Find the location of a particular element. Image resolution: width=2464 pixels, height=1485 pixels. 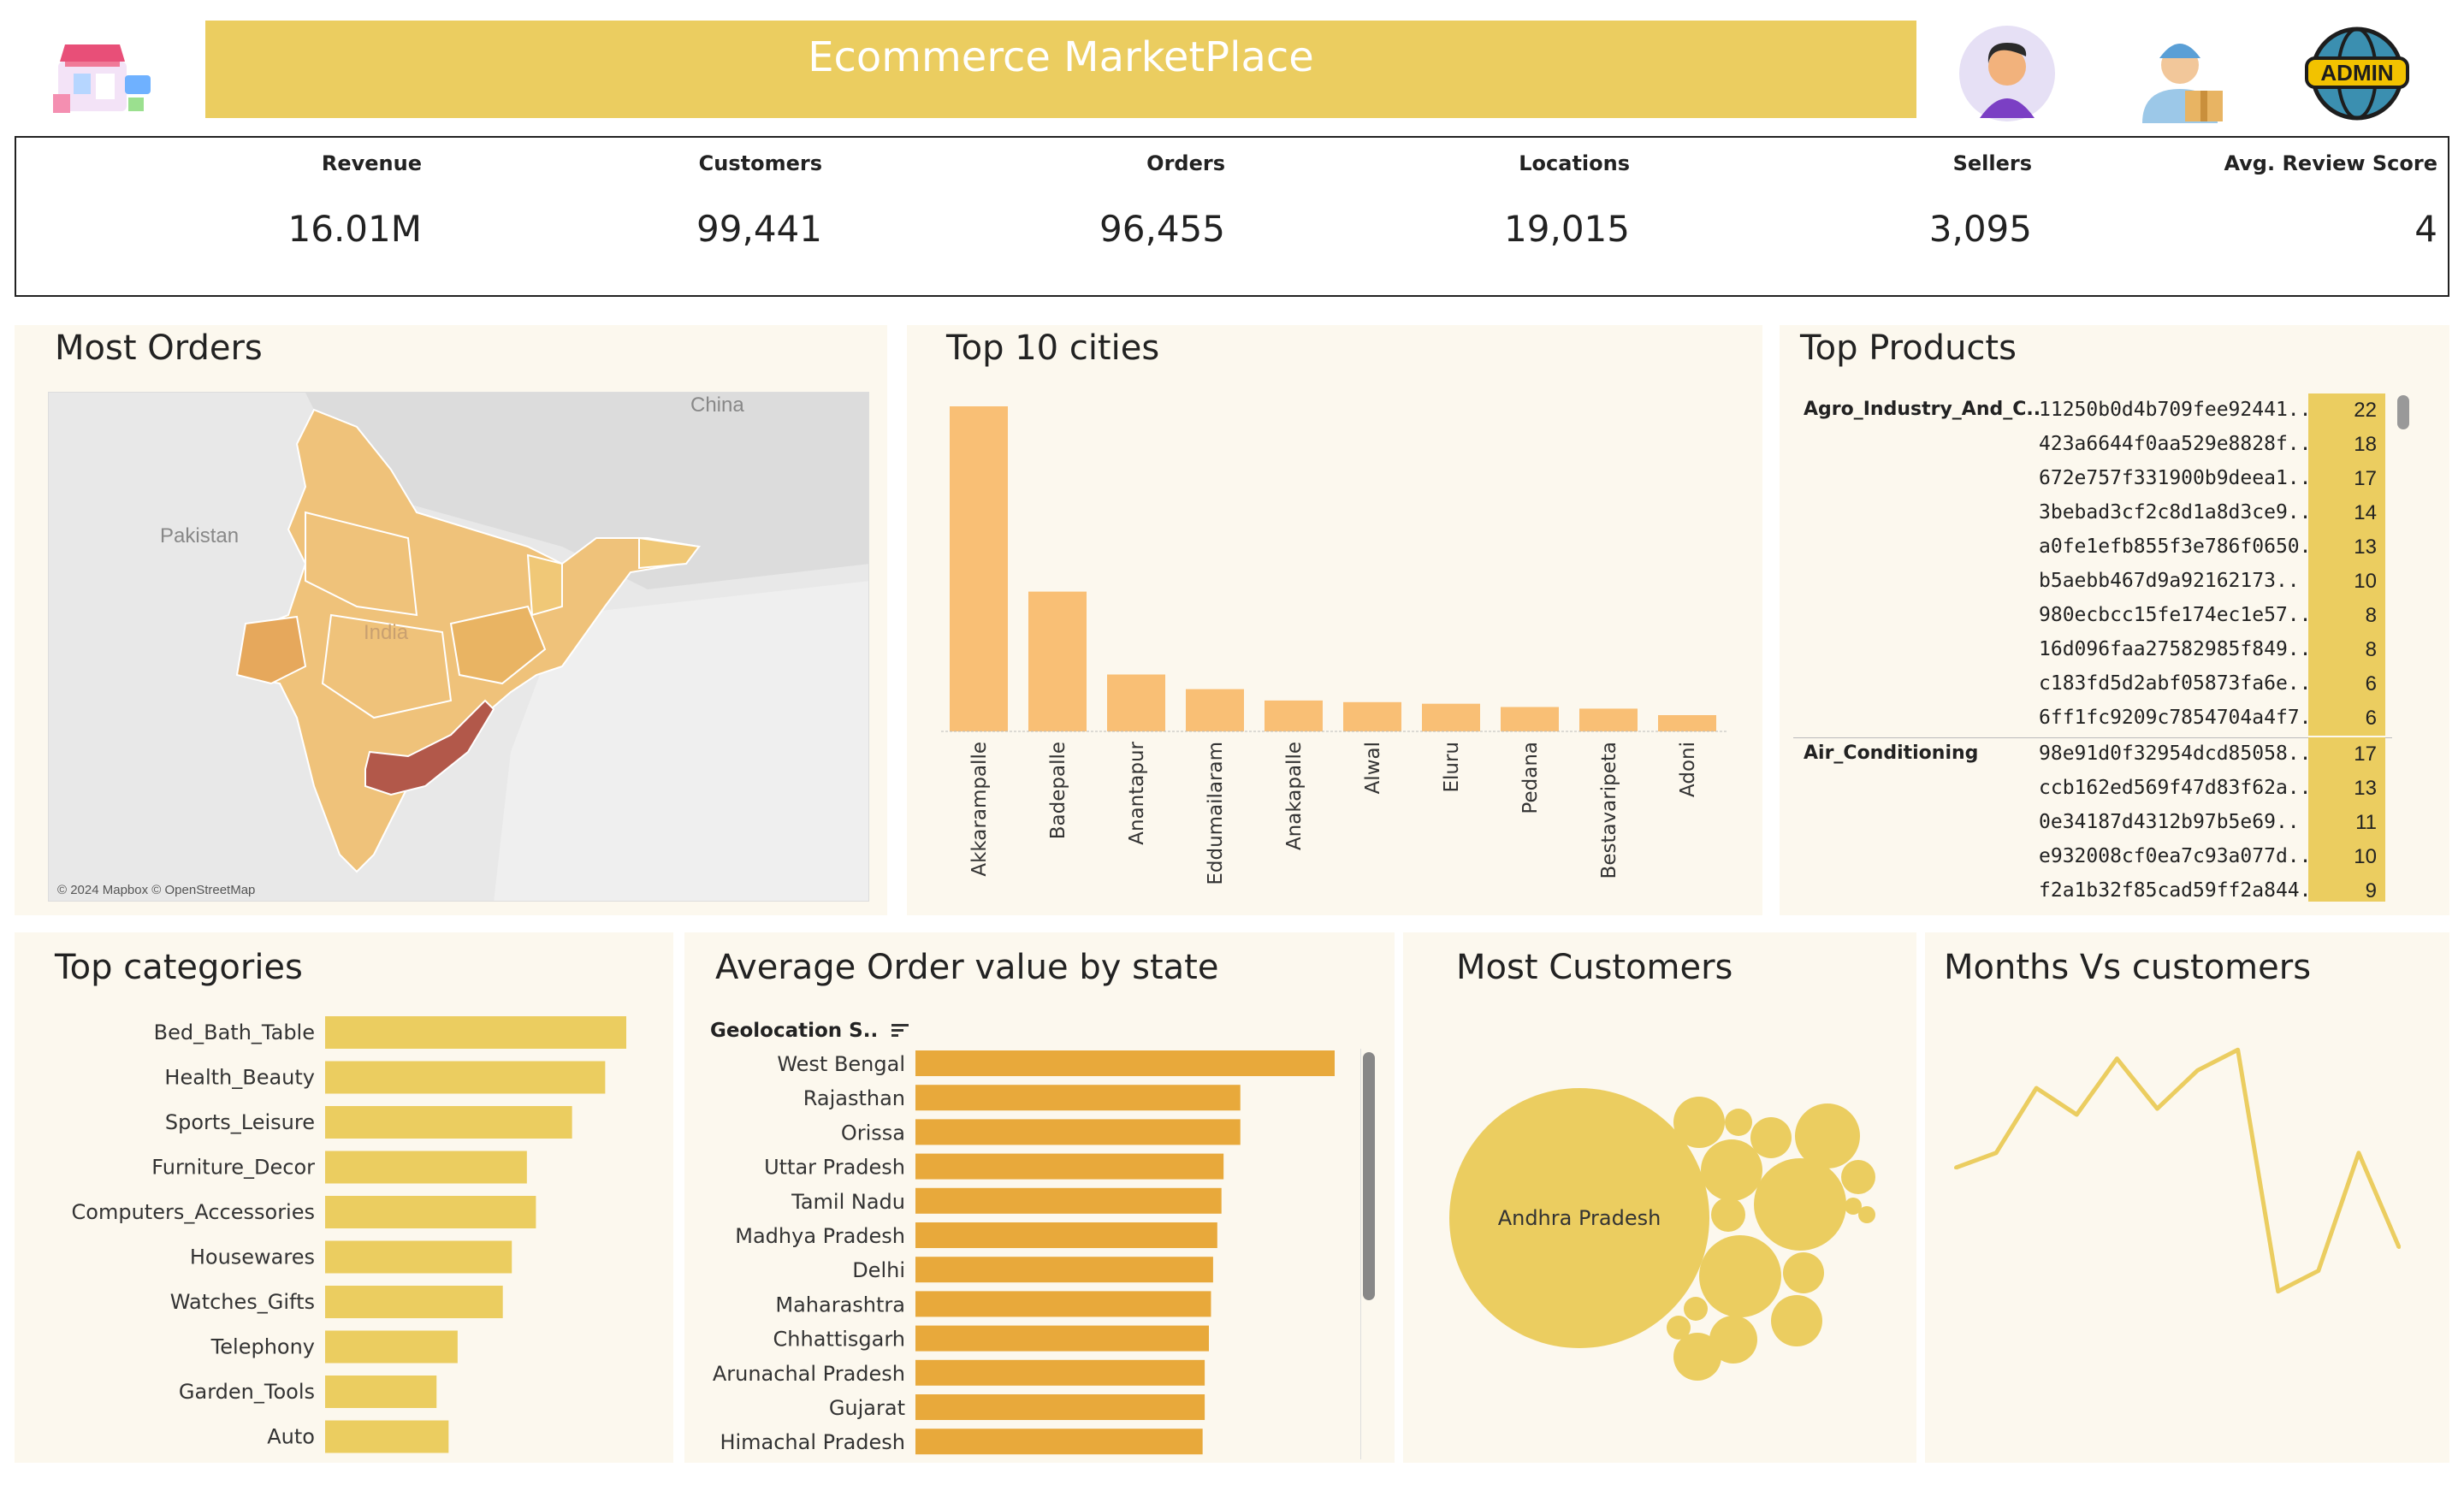

kpi-value: 19,015 is located at coordinates (1567, 229).